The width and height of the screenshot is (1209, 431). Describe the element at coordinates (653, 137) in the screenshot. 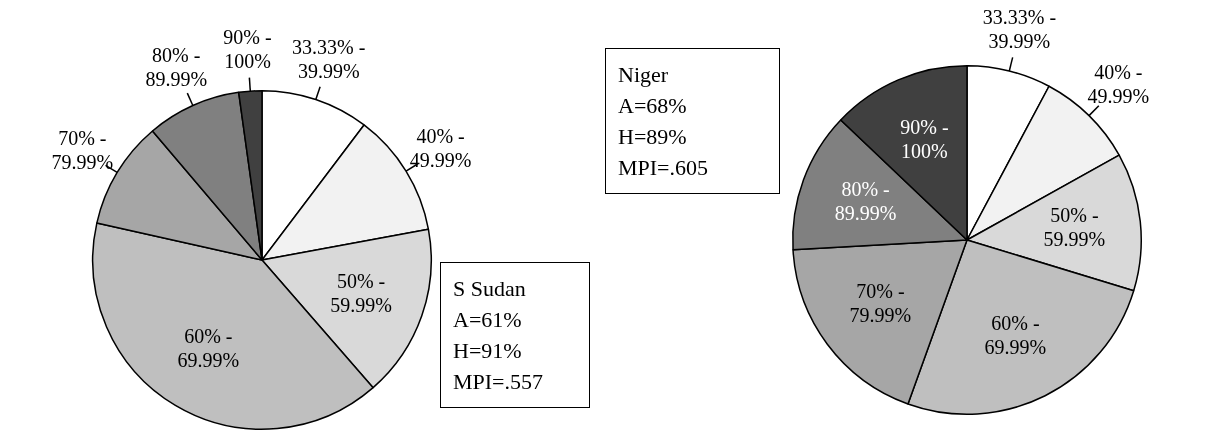

I see `text: H=89%` at that location.